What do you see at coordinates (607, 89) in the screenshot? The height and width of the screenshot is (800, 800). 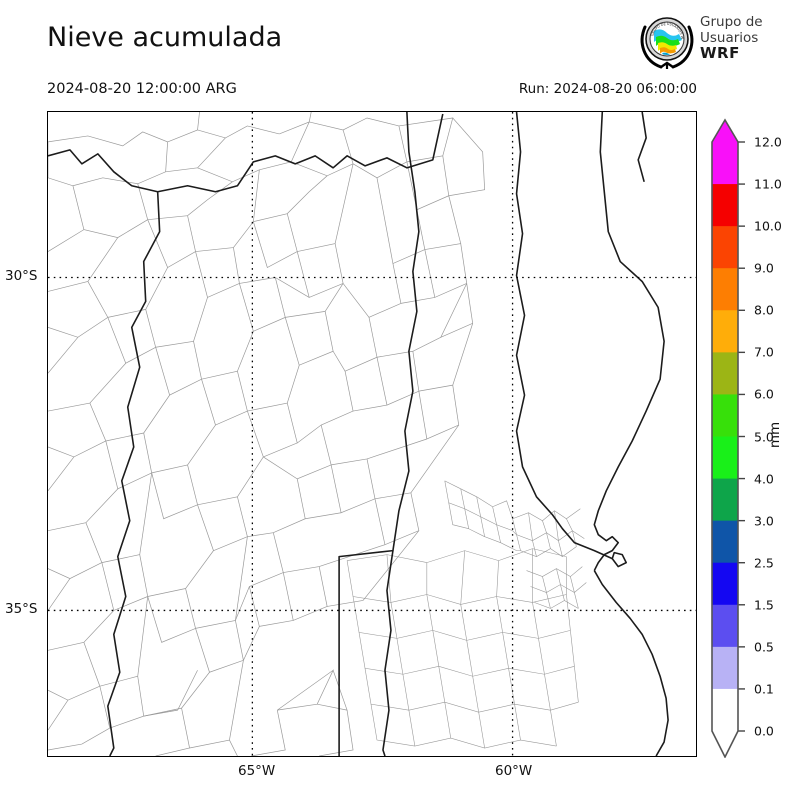 I see `run-time-label: Run: 2024-08-20 06:00:00` at bounding box center [607, 89].